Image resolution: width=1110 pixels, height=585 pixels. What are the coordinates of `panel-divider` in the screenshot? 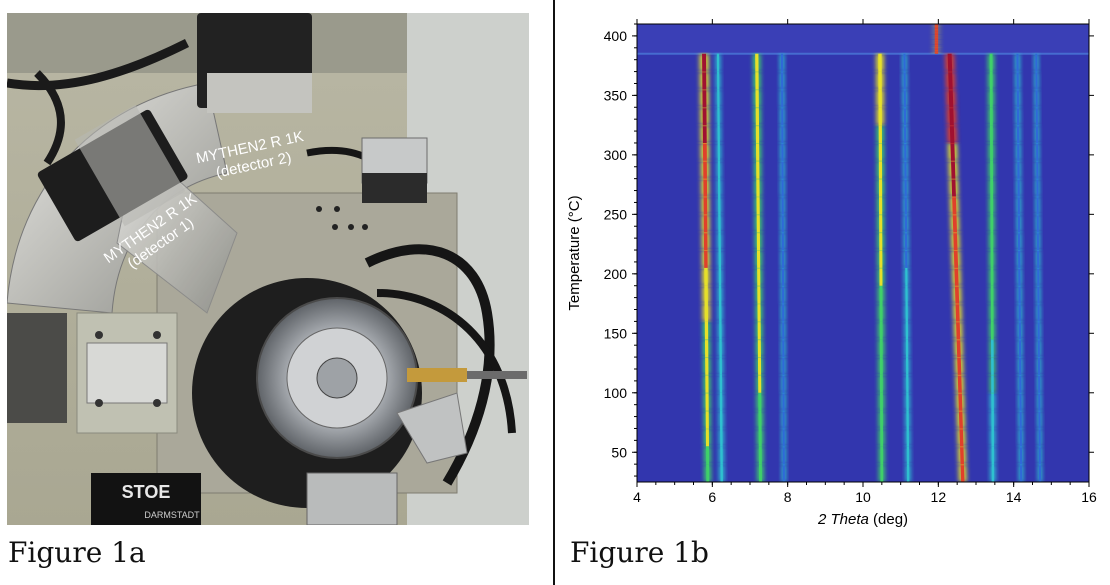 It's located at (554, 292).